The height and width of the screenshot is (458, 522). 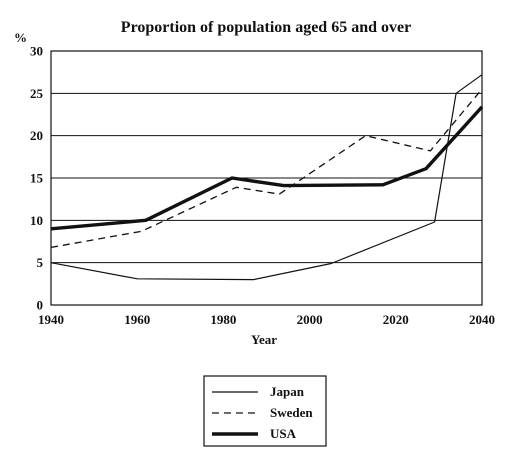 What do you see at coordinates (20, 37) in the screenshot?
I see `y-axis-label: %` at bounding box center [20, 37].